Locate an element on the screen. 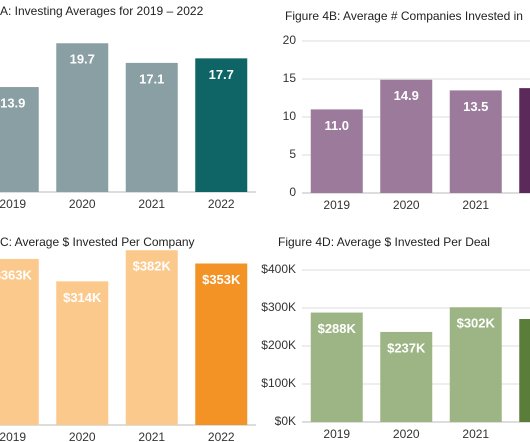 The image size is (530, 442). y-tick-label: $400K is located at coordinates (278, 269).